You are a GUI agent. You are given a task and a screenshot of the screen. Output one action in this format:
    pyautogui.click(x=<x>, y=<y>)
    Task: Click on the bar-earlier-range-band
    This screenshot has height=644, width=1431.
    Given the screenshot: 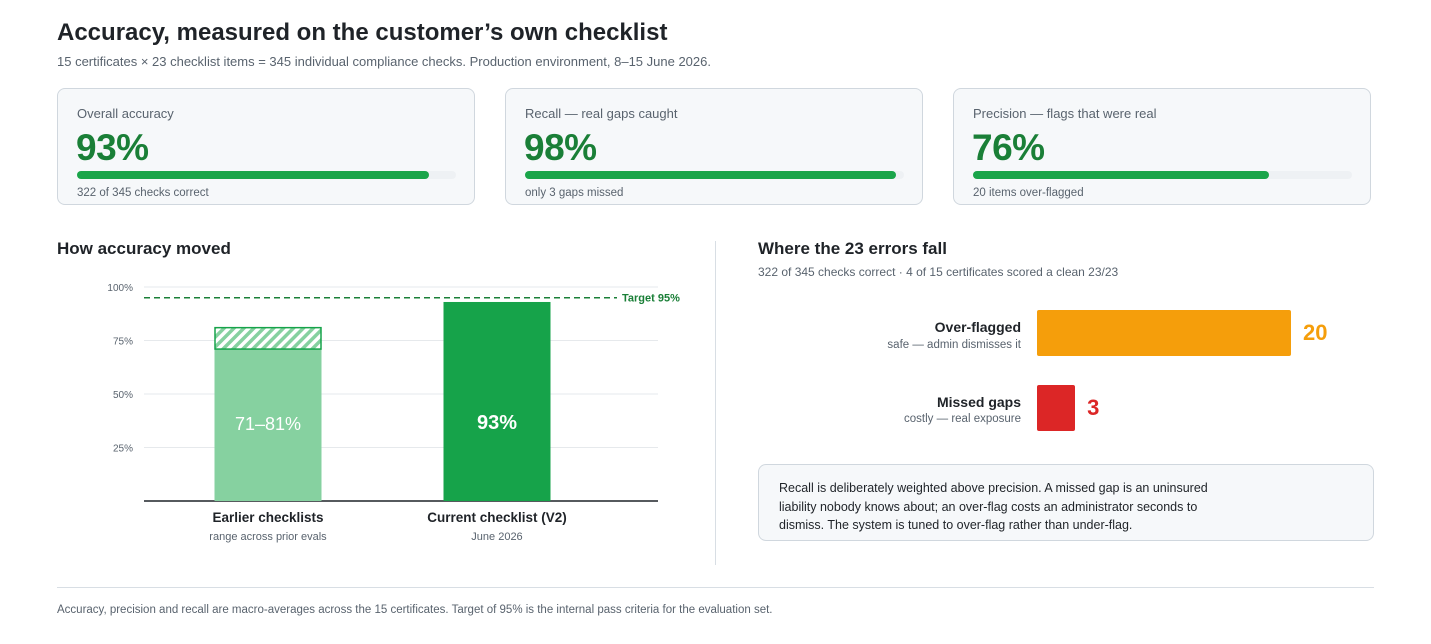 What is the action you would take?
    pyautogui.click(x=268, y=338)
    